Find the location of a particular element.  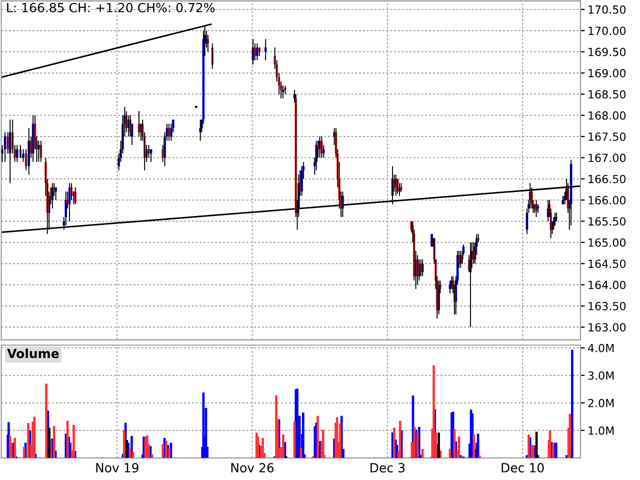

y-tick-label: 168.00 is located at coordinates (607, 115).